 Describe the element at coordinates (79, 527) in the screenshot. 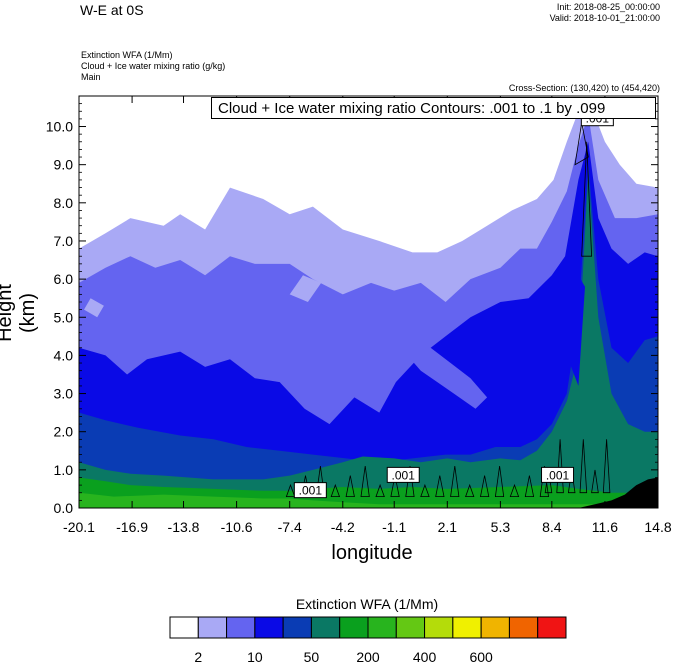

I see `x-tick-label: -20.1` at that location.